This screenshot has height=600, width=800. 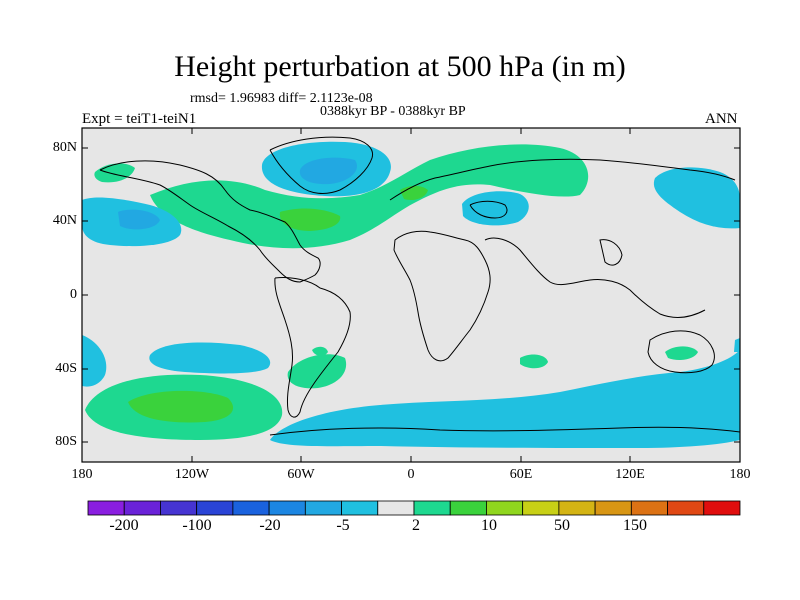 I want to click on positive-anomaly-south-pacific-core, so click(x=181, y=406).